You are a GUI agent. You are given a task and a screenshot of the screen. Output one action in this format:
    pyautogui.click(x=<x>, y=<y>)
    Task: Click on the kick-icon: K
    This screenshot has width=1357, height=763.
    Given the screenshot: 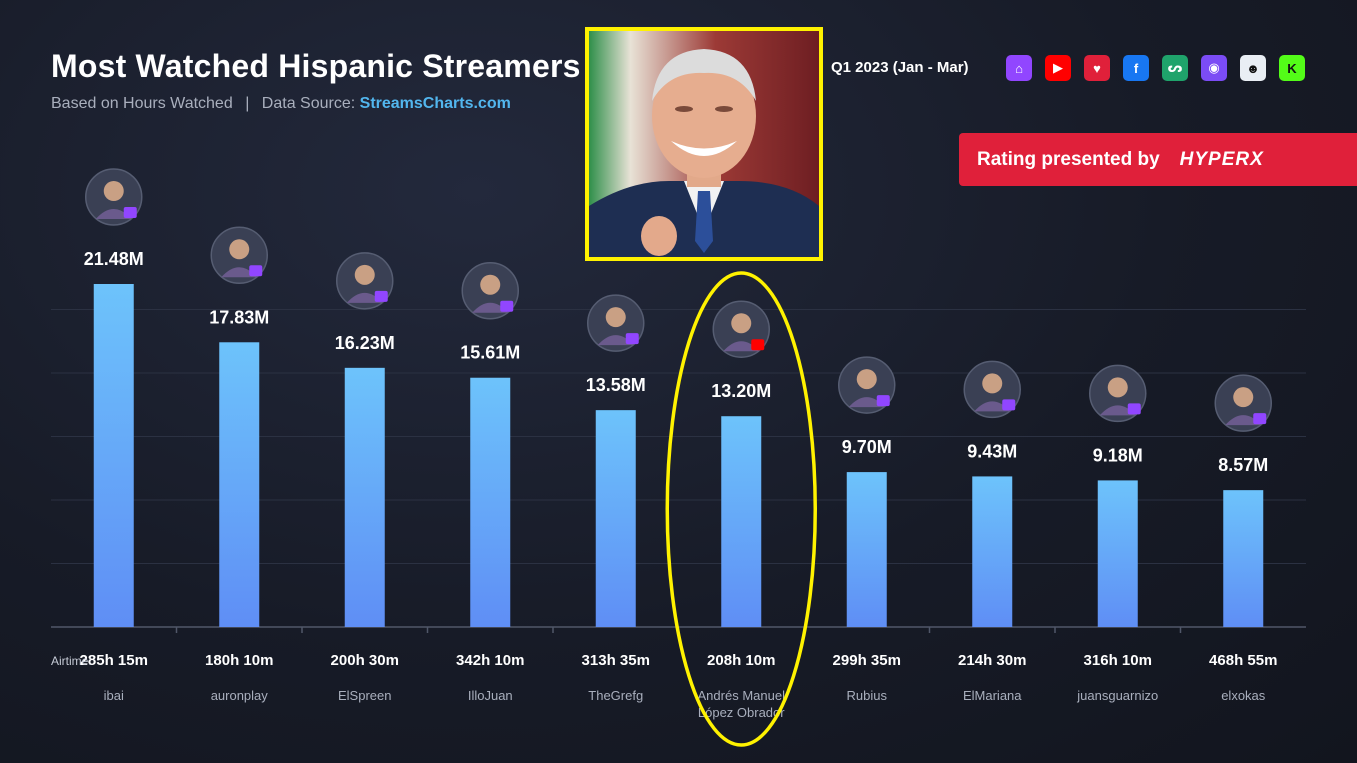 What is the action you would take?
    pyautogui.click(x=1292, y=68)
    